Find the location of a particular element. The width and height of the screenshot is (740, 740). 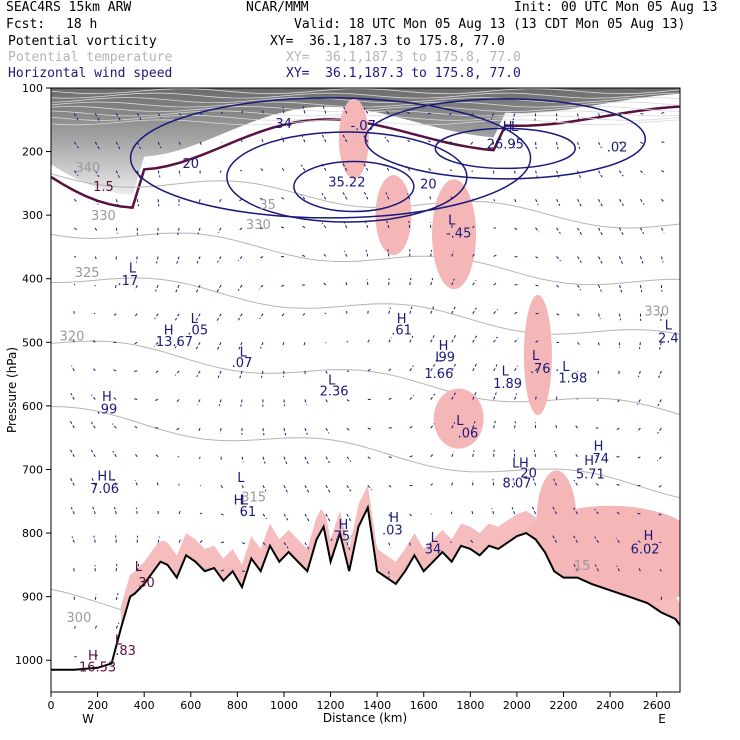

plot-annotation: .06 is located at coordinates (468, 434).